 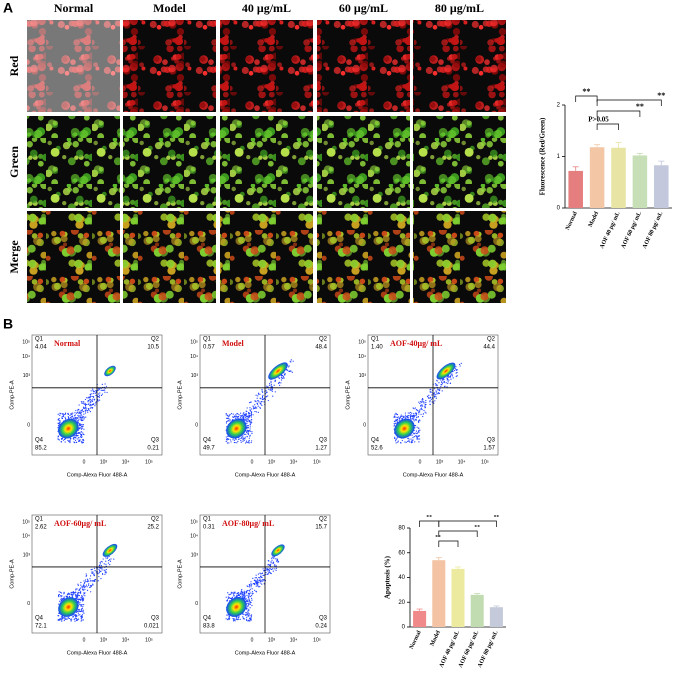 What do you see at coordinates (586, 91) in the screenshot?
I see `significance-label: **` at bounding box center [586, 91].